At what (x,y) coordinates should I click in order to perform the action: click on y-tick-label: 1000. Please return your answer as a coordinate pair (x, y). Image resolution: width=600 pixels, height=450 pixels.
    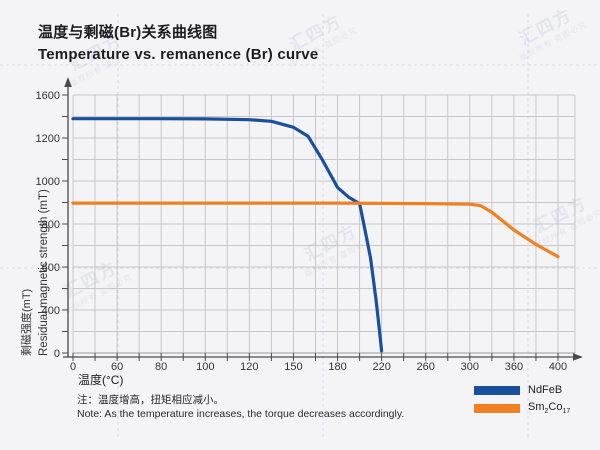
    Looking at the image, I should click on (48, 182).